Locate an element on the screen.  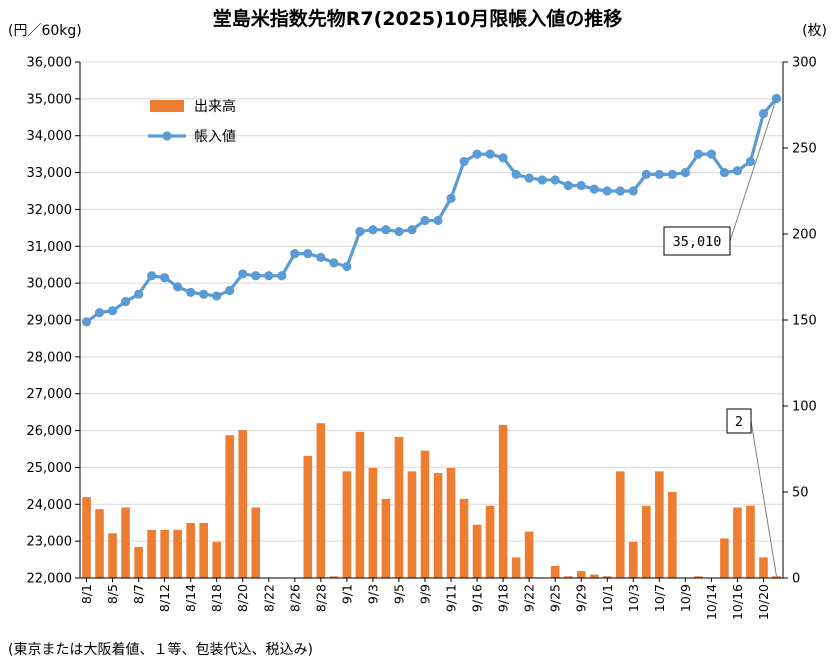
volume-callout-leader is located at coordinates (763, 498).